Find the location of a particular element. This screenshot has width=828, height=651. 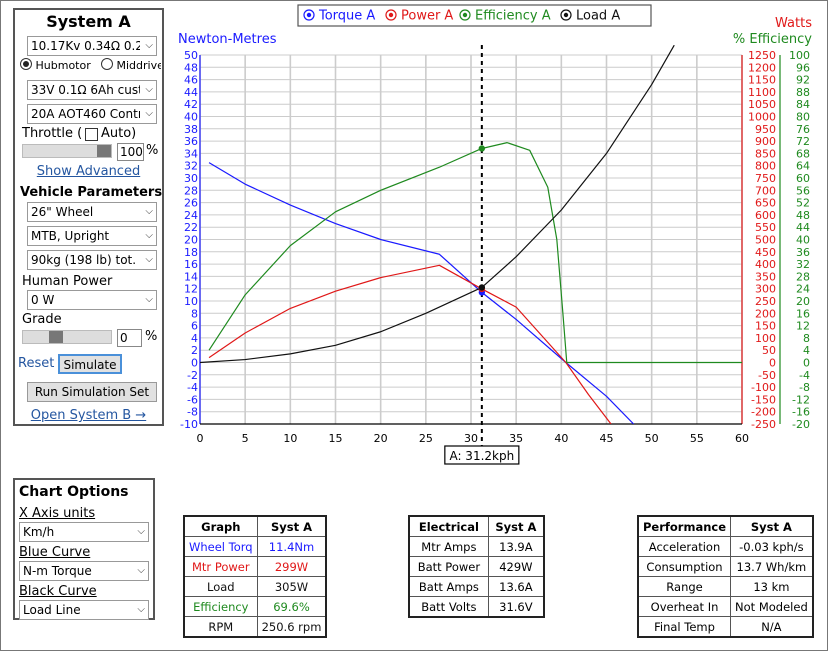

table-row: Overheat In Not Modeled is located at coordinates (725, 606).